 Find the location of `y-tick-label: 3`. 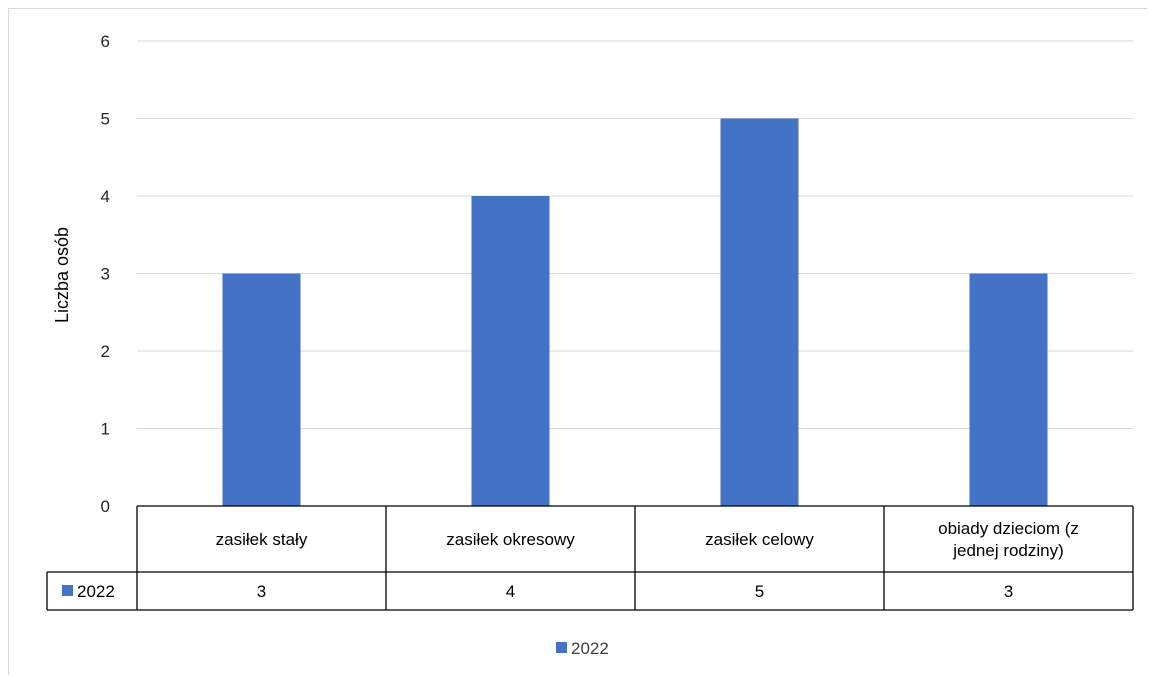

y-tick-label: 3 is located at coordinates (105, 274).